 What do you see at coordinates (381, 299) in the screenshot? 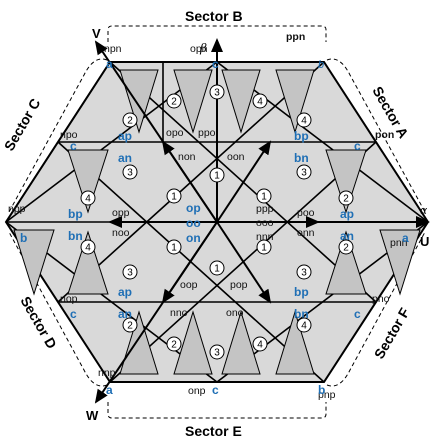
I see `vector-pno: pno` at bounding box center [381, 299].